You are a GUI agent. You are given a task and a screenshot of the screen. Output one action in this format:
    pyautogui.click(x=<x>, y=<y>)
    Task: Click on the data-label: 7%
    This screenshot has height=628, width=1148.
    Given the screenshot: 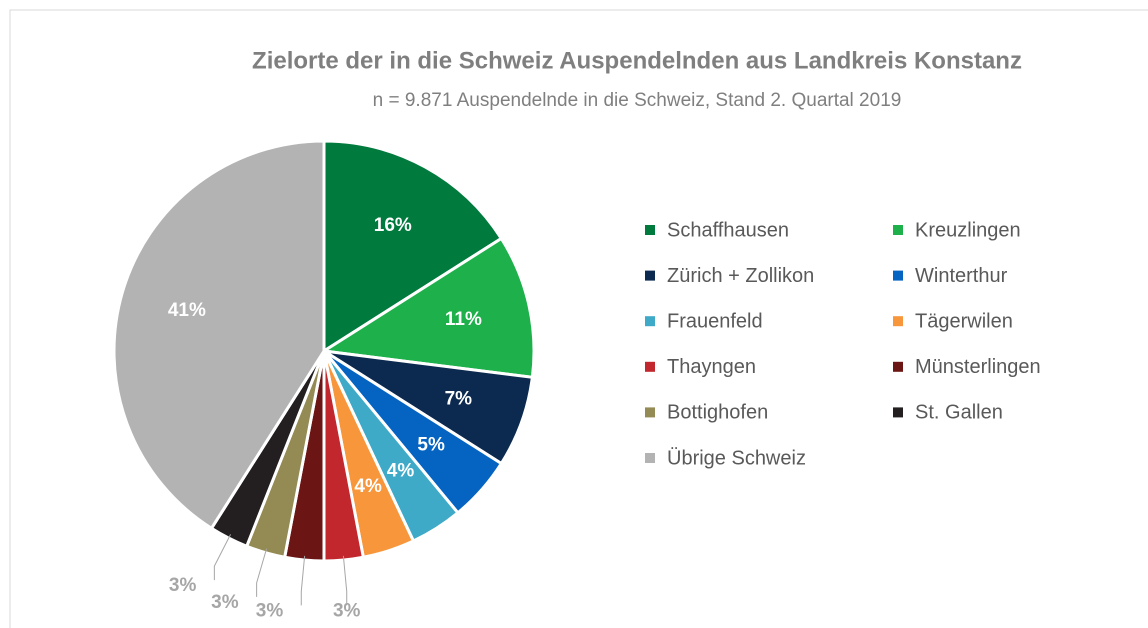 What is the action you would take?
    pyautogui.click(x=459, y=398)
    